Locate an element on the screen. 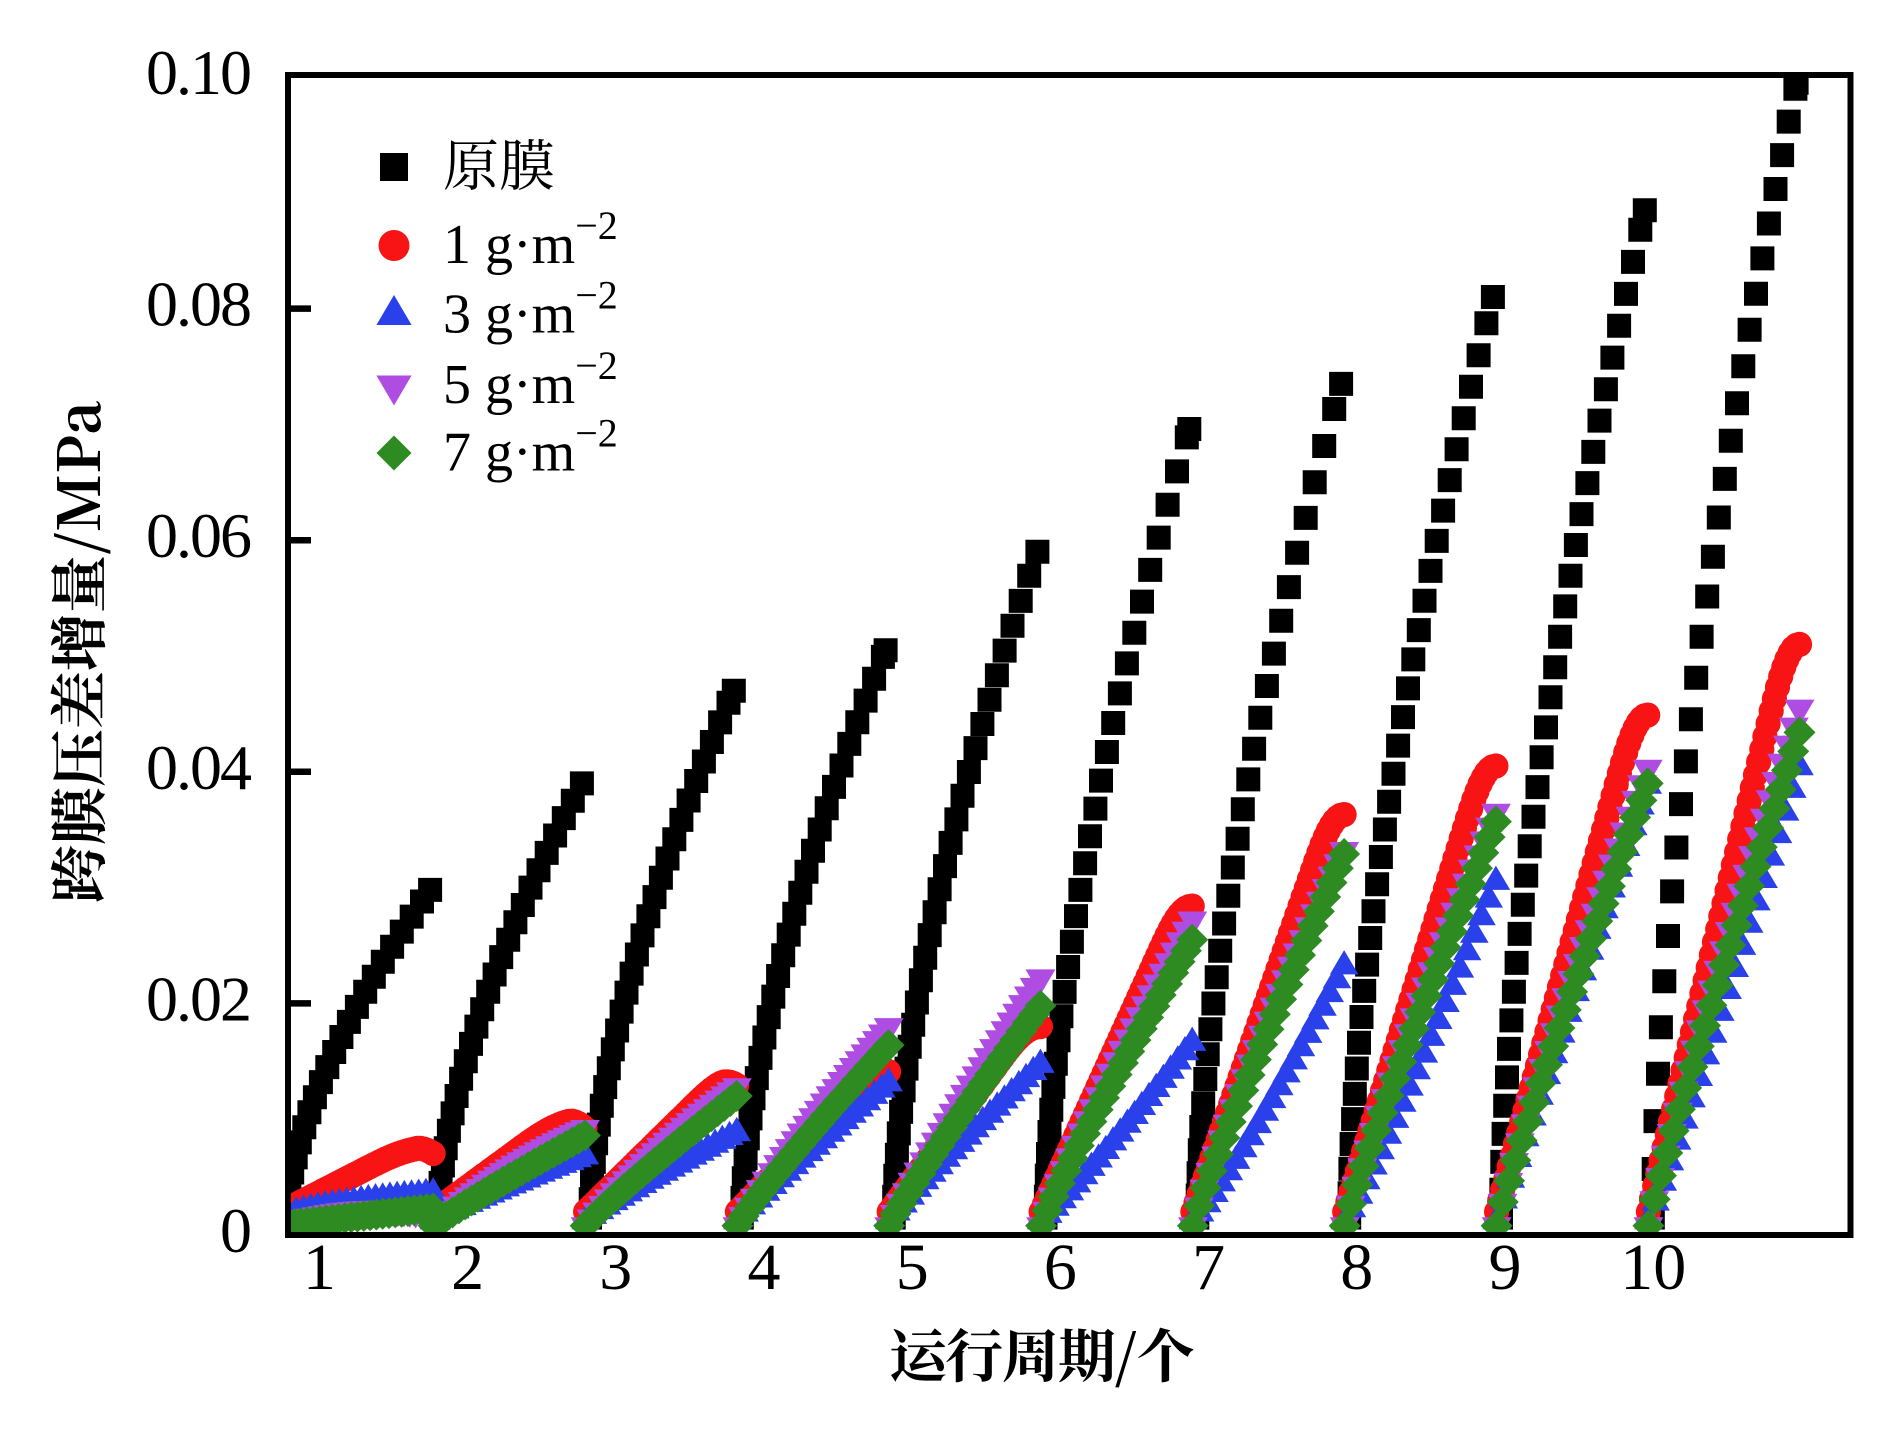 Image resolution: width=1890 pixels, height=1441 pixels. svg-text: 0 is located at coordinates (235, 1230).